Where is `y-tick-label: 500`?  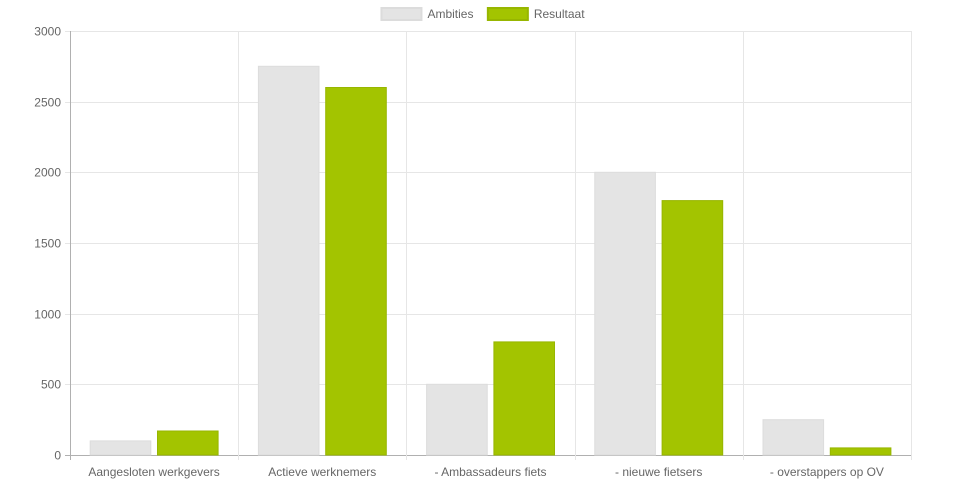
y-tick-label: 500 is located at coordinates (51, 385).